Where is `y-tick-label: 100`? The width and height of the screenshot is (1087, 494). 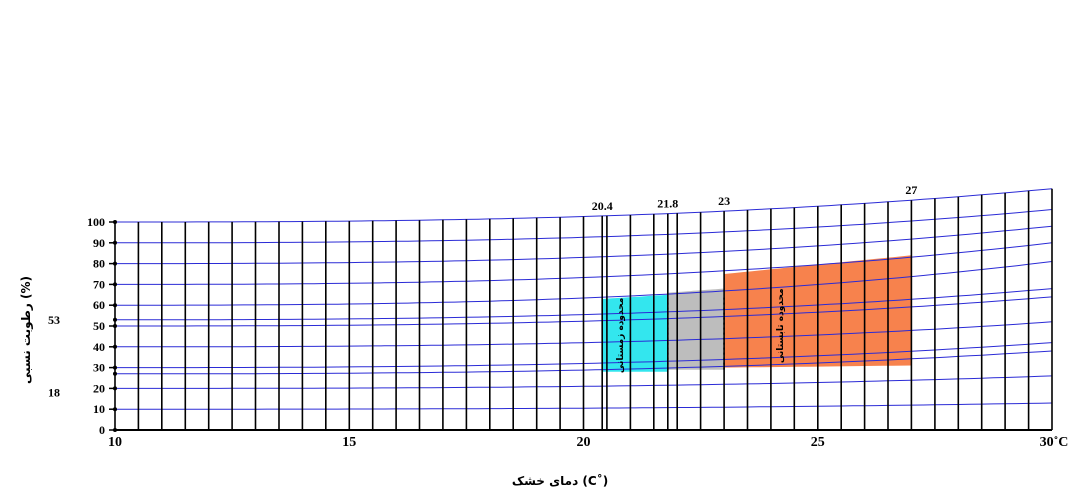
y-tick-label: 100 is located at coordinates (96, 222).